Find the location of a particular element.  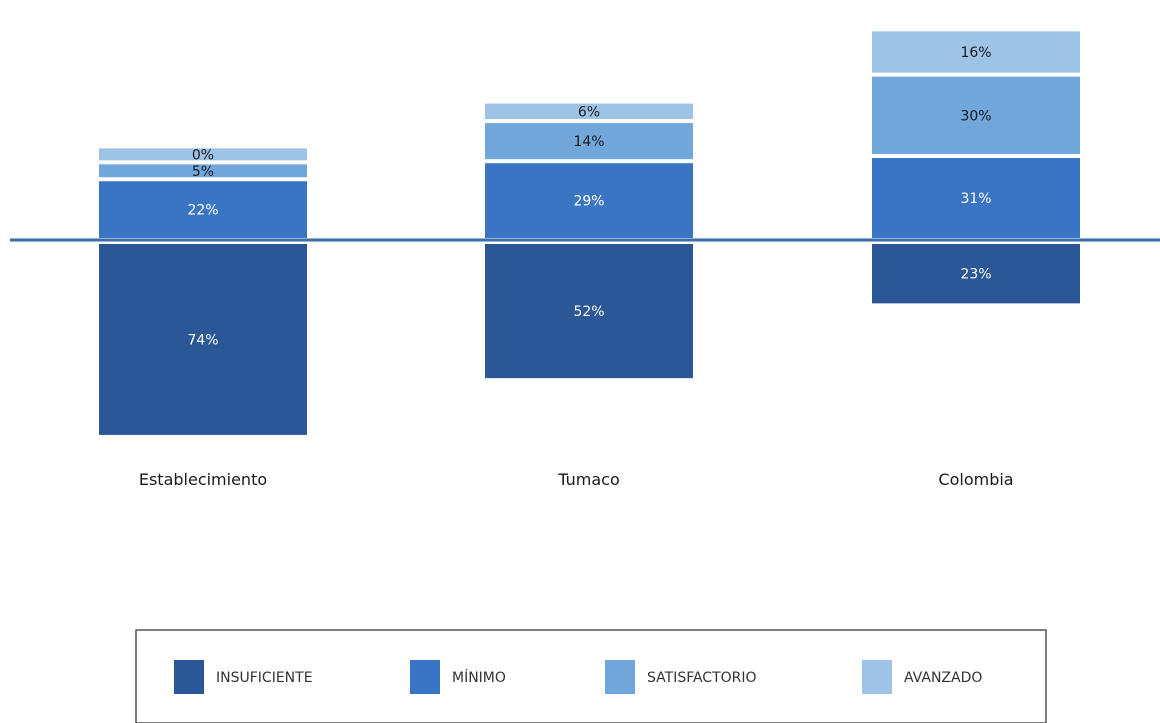

data-label-establecimiento-avanzado: 0% is located at coordinates (203, 155).